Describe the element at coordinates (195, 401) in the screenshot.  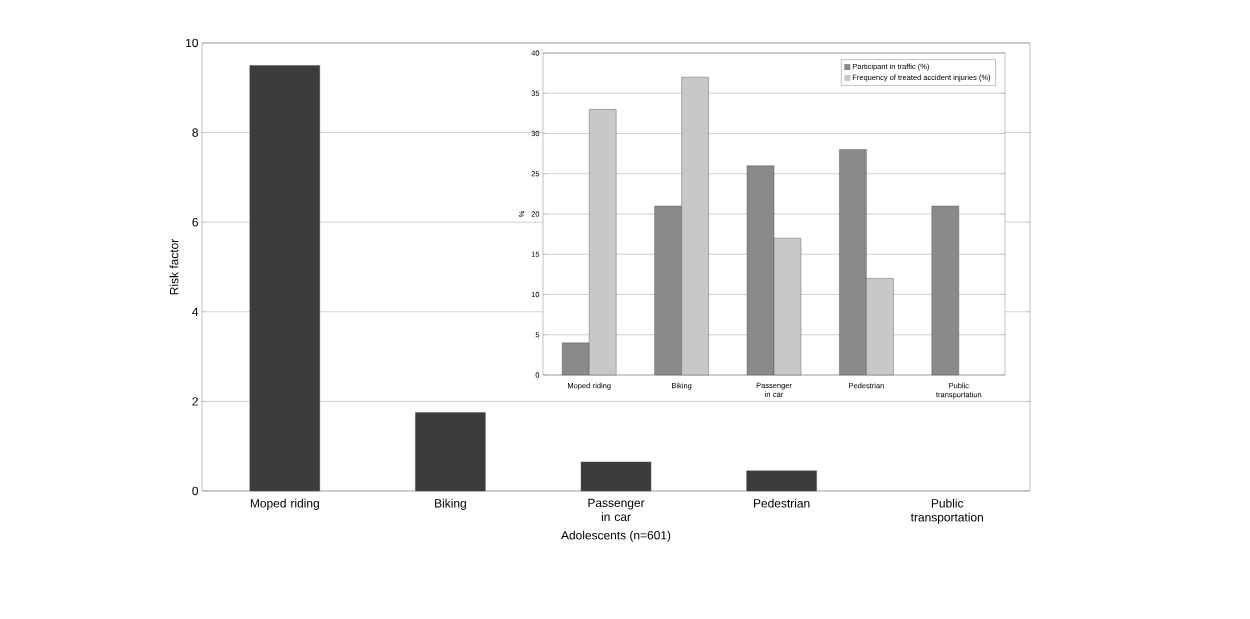
I see `y-tick-label: 2` at that location.